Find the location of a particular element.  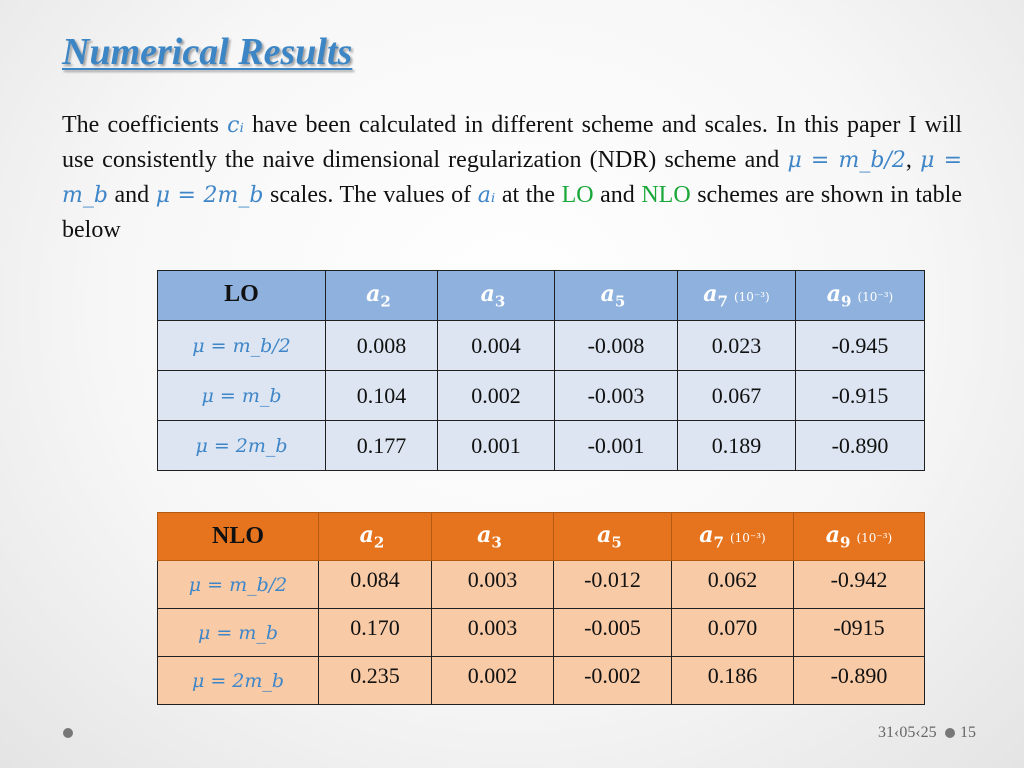

footer-left-dot-icon is located at coordinates (68, 733).